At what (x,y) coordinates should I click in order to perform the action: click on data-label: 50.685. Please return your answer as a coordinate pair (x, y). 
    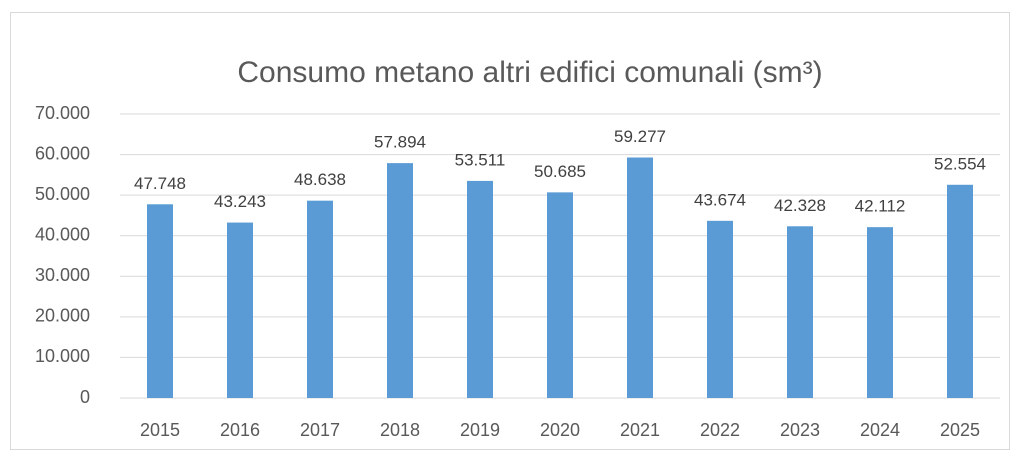
    Looking at the image, I should click on (560, 171).